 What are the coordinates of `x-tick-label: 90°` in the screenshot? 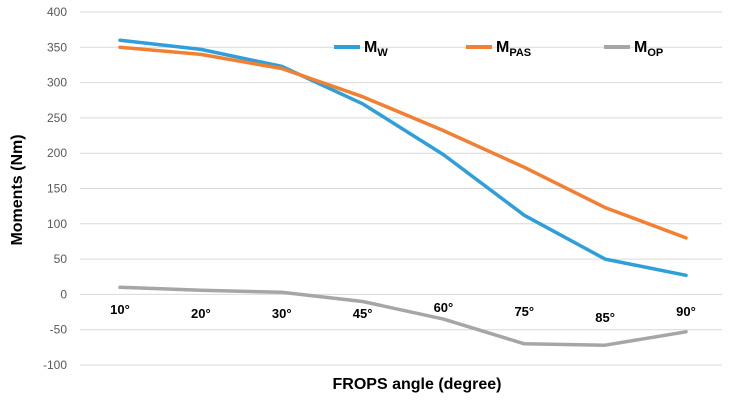 It's located at (686, 311).